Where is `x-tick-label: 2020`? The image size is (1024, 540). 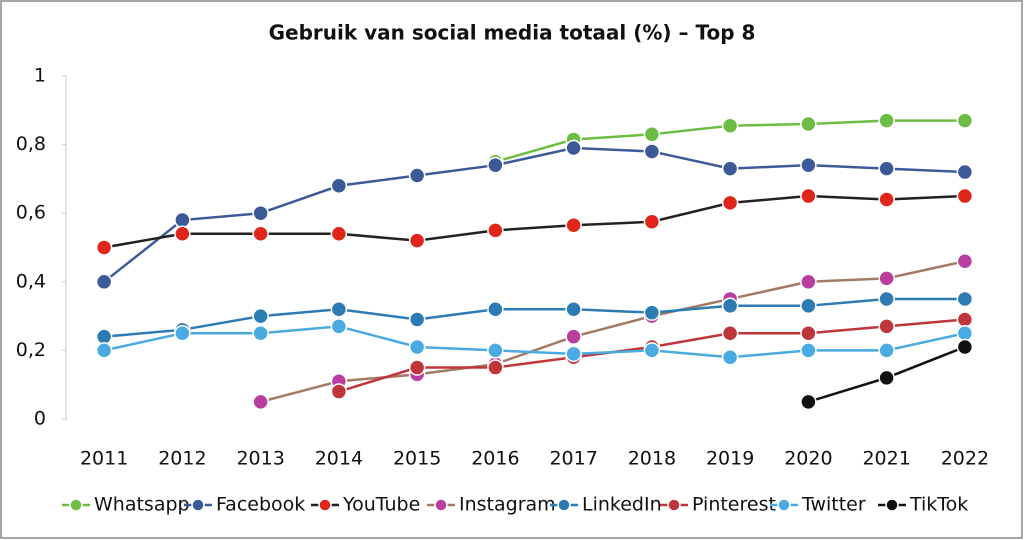
x-tick-label: 2020 is located at coordinates (808, 459).